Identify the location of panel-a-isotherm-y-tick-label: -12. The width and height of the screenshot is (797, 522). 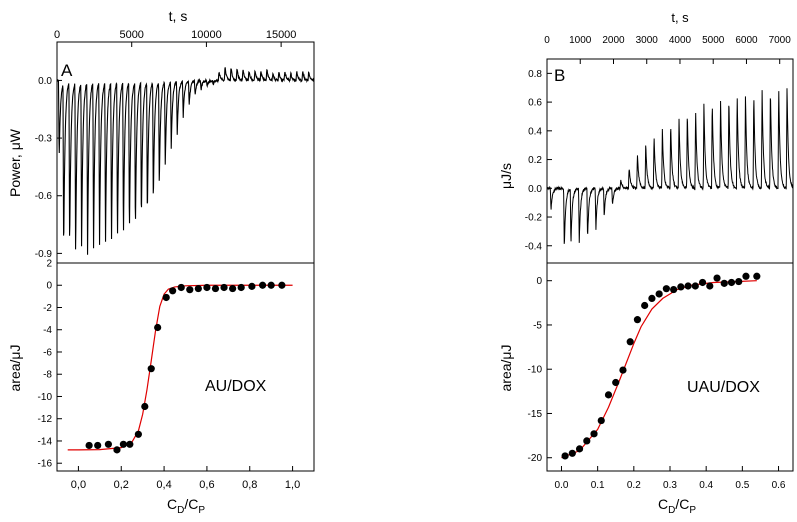
(45, 419).